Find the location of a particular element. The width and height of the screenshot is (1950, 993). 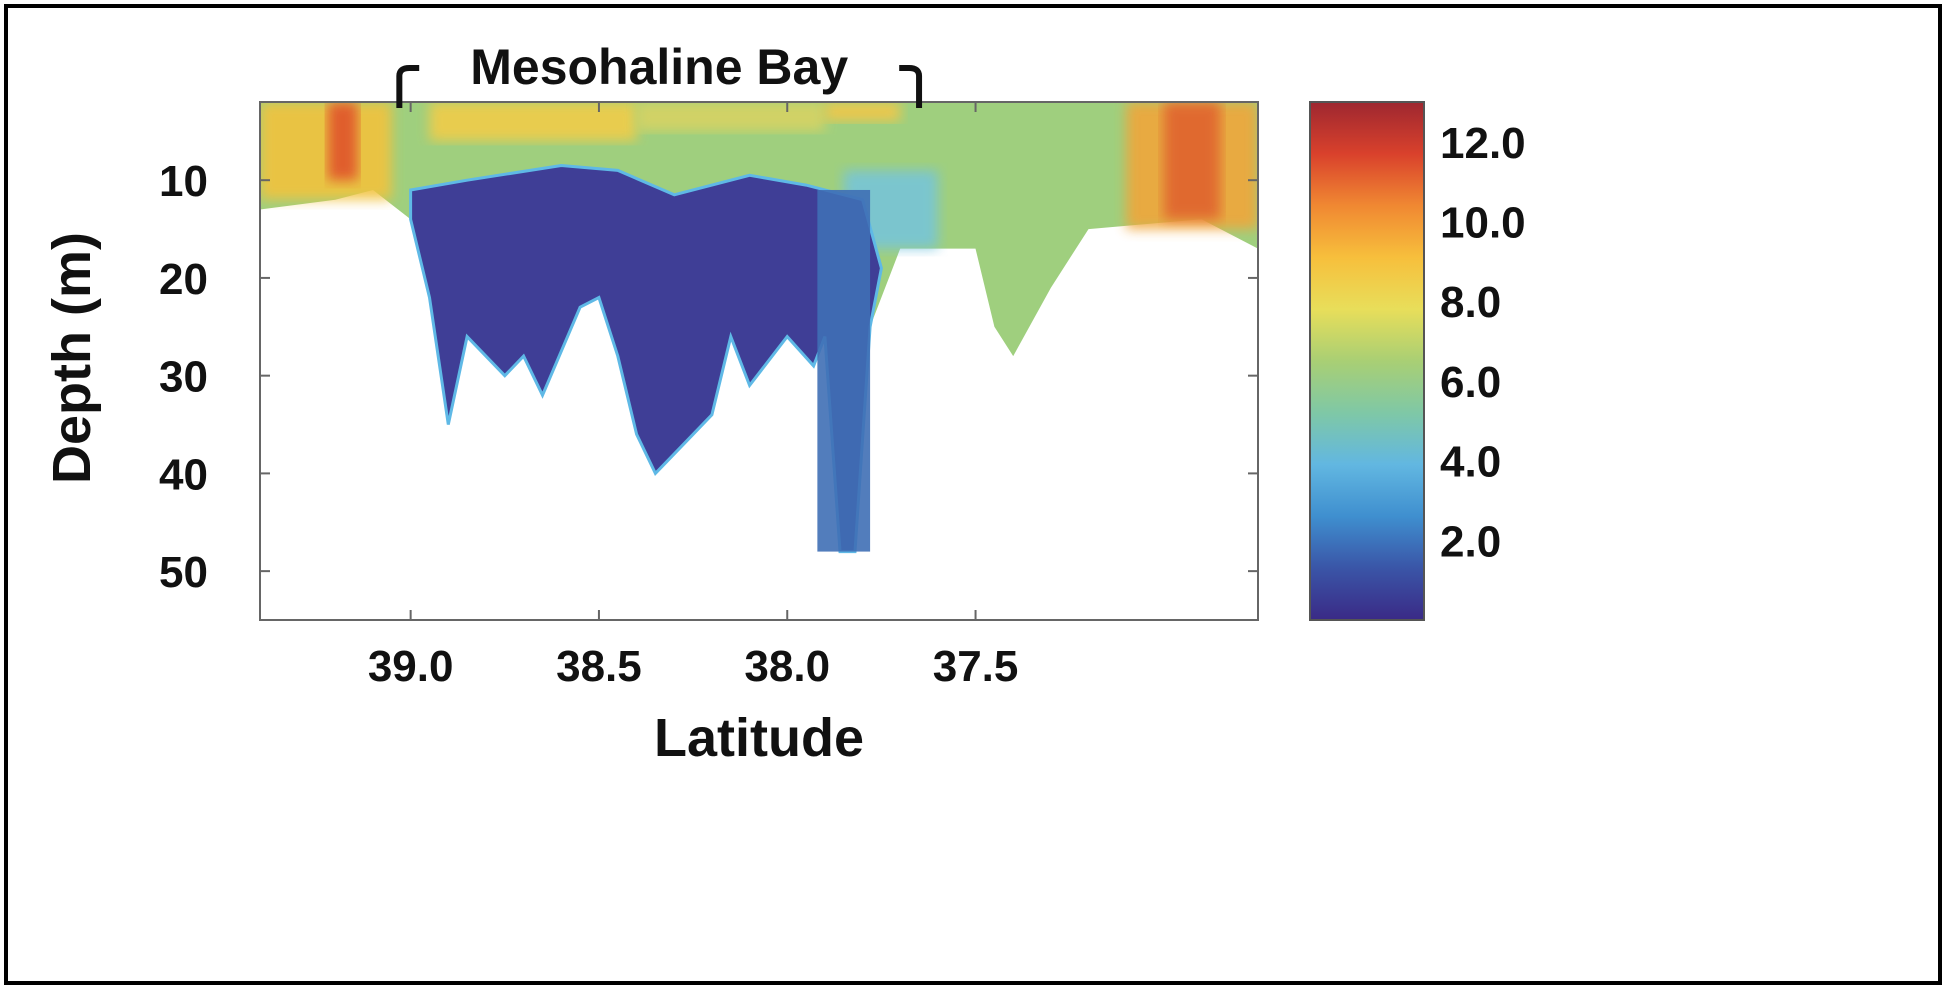

southern-deep-pocket is located at coordinates (844, 370).